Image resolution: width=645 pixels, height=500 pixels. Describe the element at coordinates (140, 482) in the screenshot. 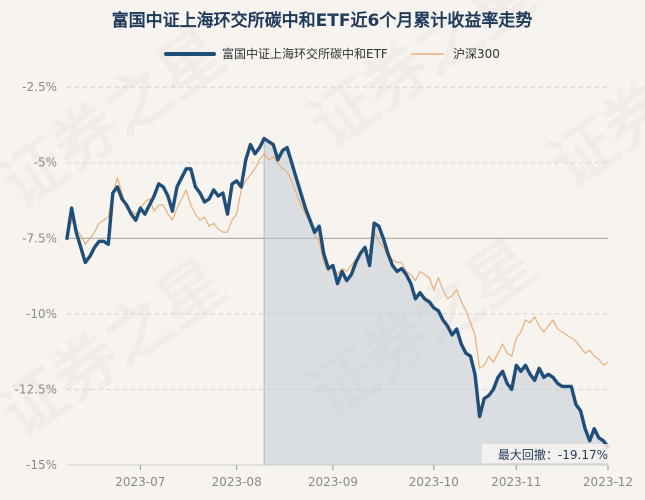

I see `x-tick-label: 2023-07` at that location.